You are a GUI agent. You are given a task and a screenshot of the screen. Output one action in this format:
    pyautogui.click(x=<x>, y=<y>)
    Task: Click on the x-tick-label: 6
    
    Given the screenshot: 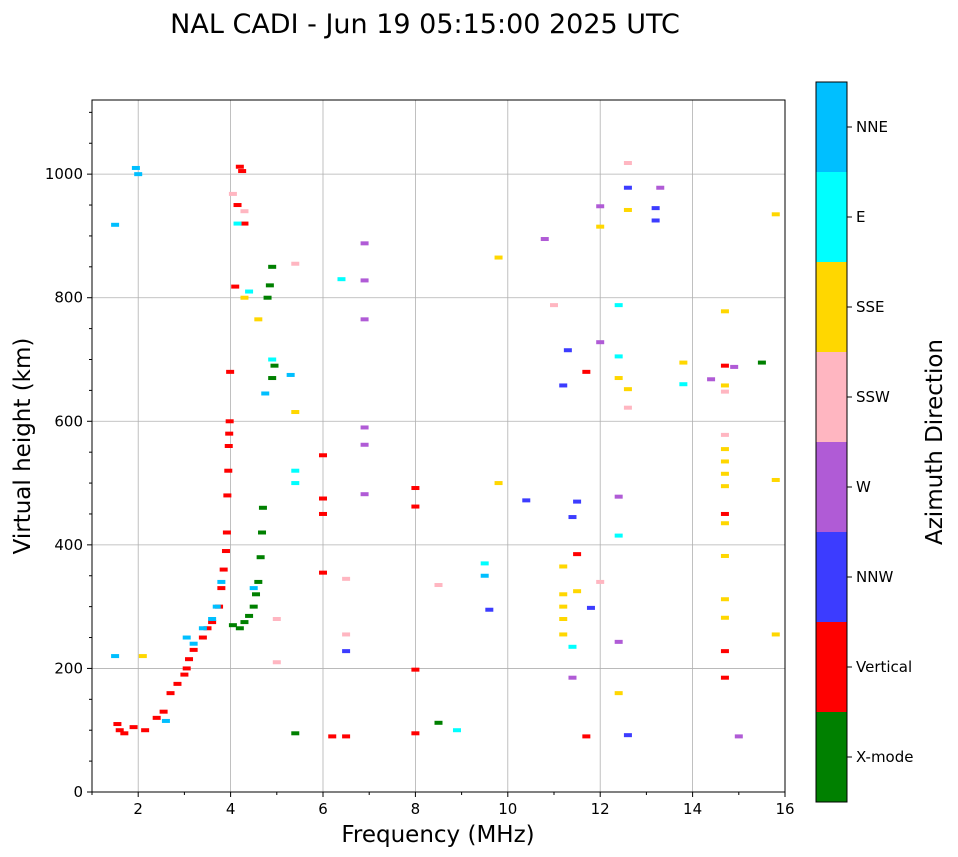 What is the action you would take?
    pyautogui.click(x=323, y=809)
    